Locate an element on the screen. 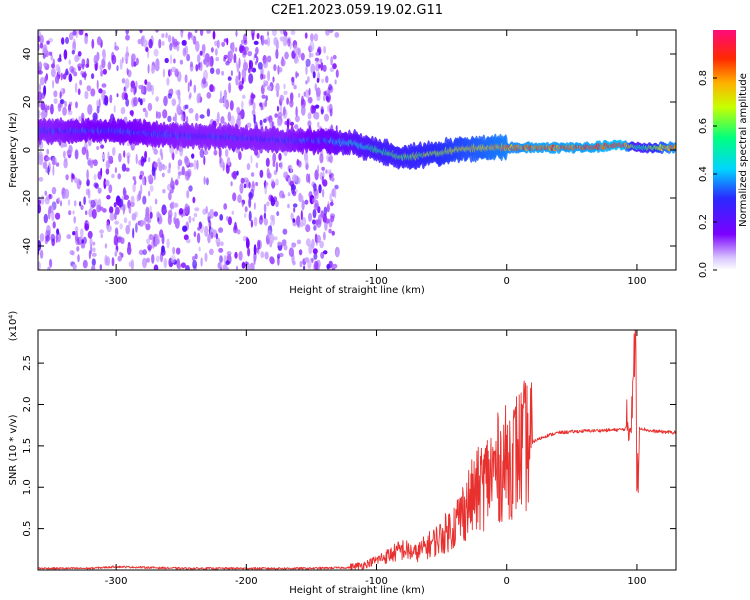 Image resolution: width=750 pixels, height=600 pixels. y-tick-label: 1.5 is located at coordinates (27, 446).